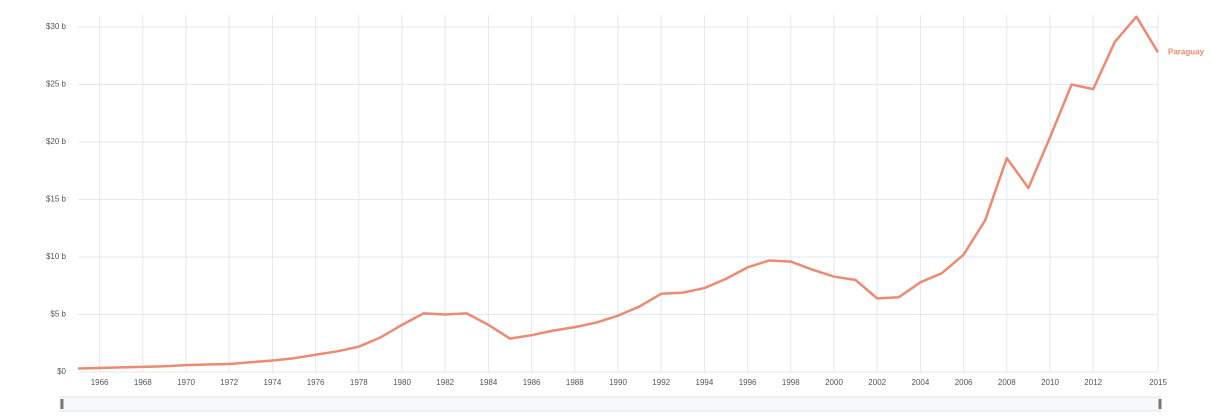 The height and width of the screenshot is (418, 1211). What do you see at coordinates (1007, 382) in the screenshot?
I see `x-tick-label: 2008` at bounding box center [1007, 382].